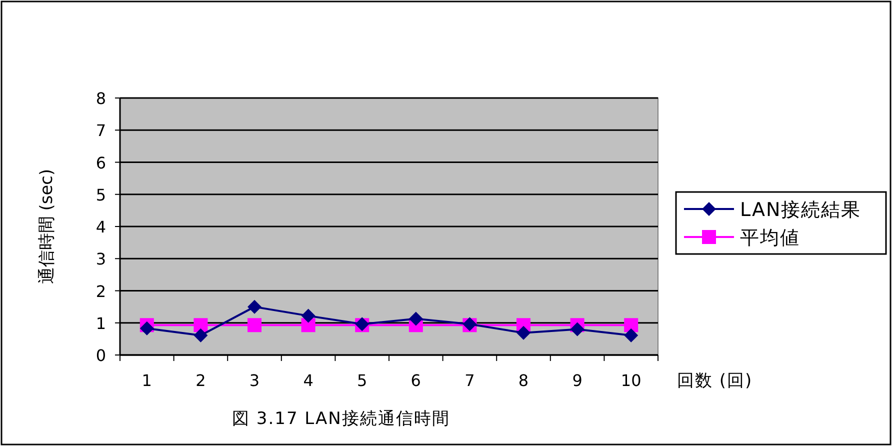  I want to click on legend-label: 平均値, so click(770, 238).